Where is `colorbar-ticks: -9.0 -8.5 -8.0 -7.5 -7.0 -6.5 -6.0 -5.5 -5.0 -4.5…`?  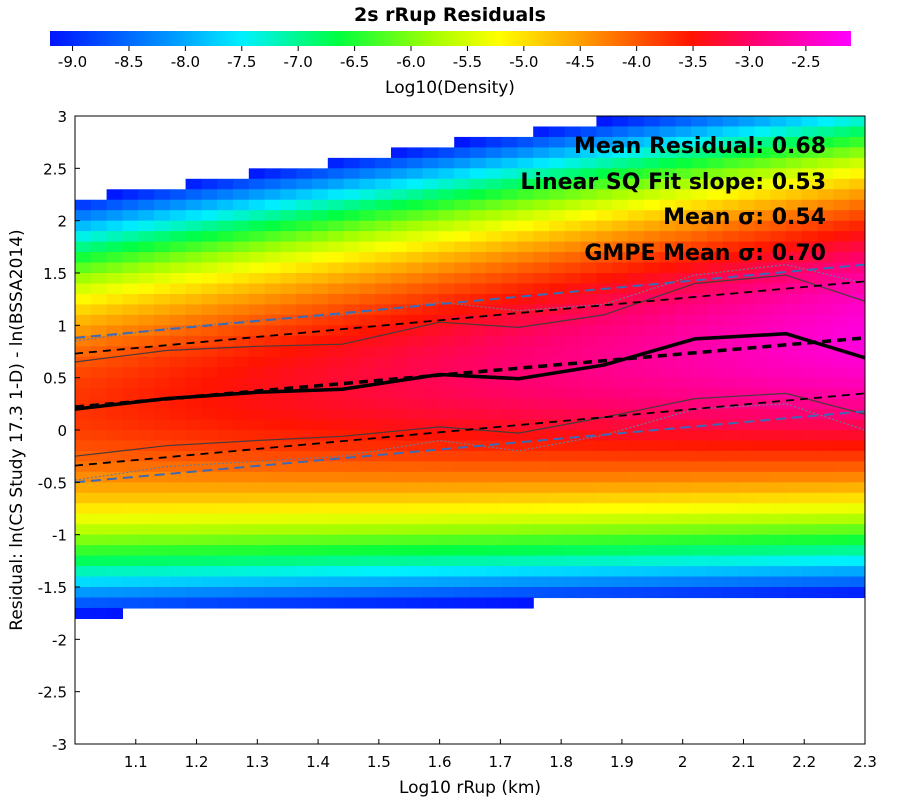
colorbar-ticks: -9.0 -8.5 -8.0 -7.5 -7.0 -6.5 -6.0 -5.5 -5.0 -4.5… is located at coordinates (439, 58).